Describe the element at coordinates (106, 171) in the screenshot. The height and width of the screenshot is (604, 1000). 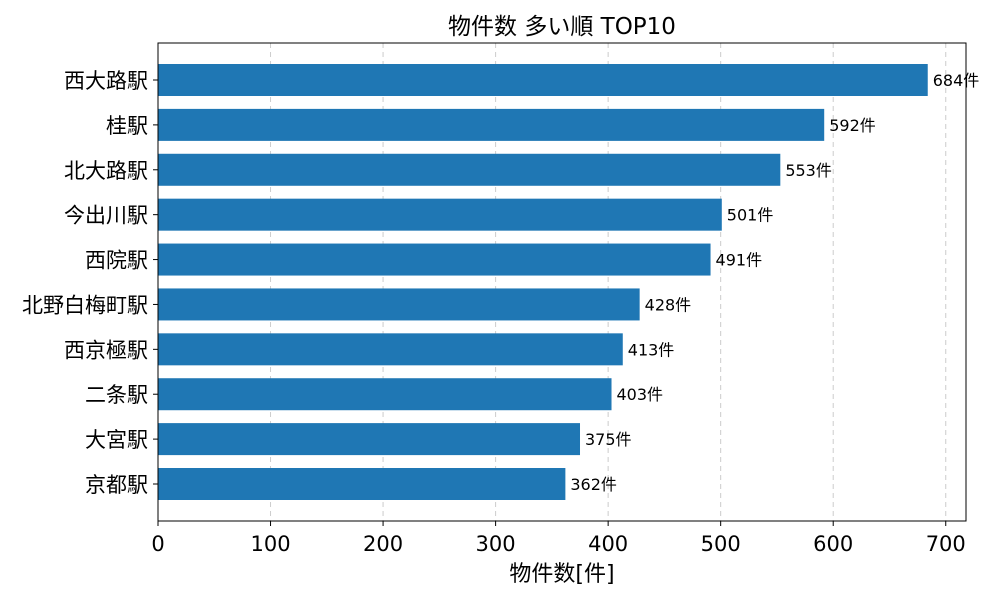
I see `y-tick-label: 北大路駅` at that location.